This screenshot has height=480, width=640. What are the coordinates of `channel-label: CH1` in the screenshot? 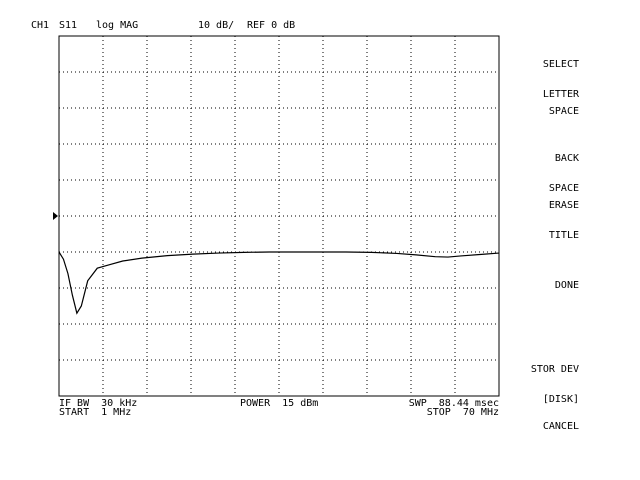 It's located at (40, 25).